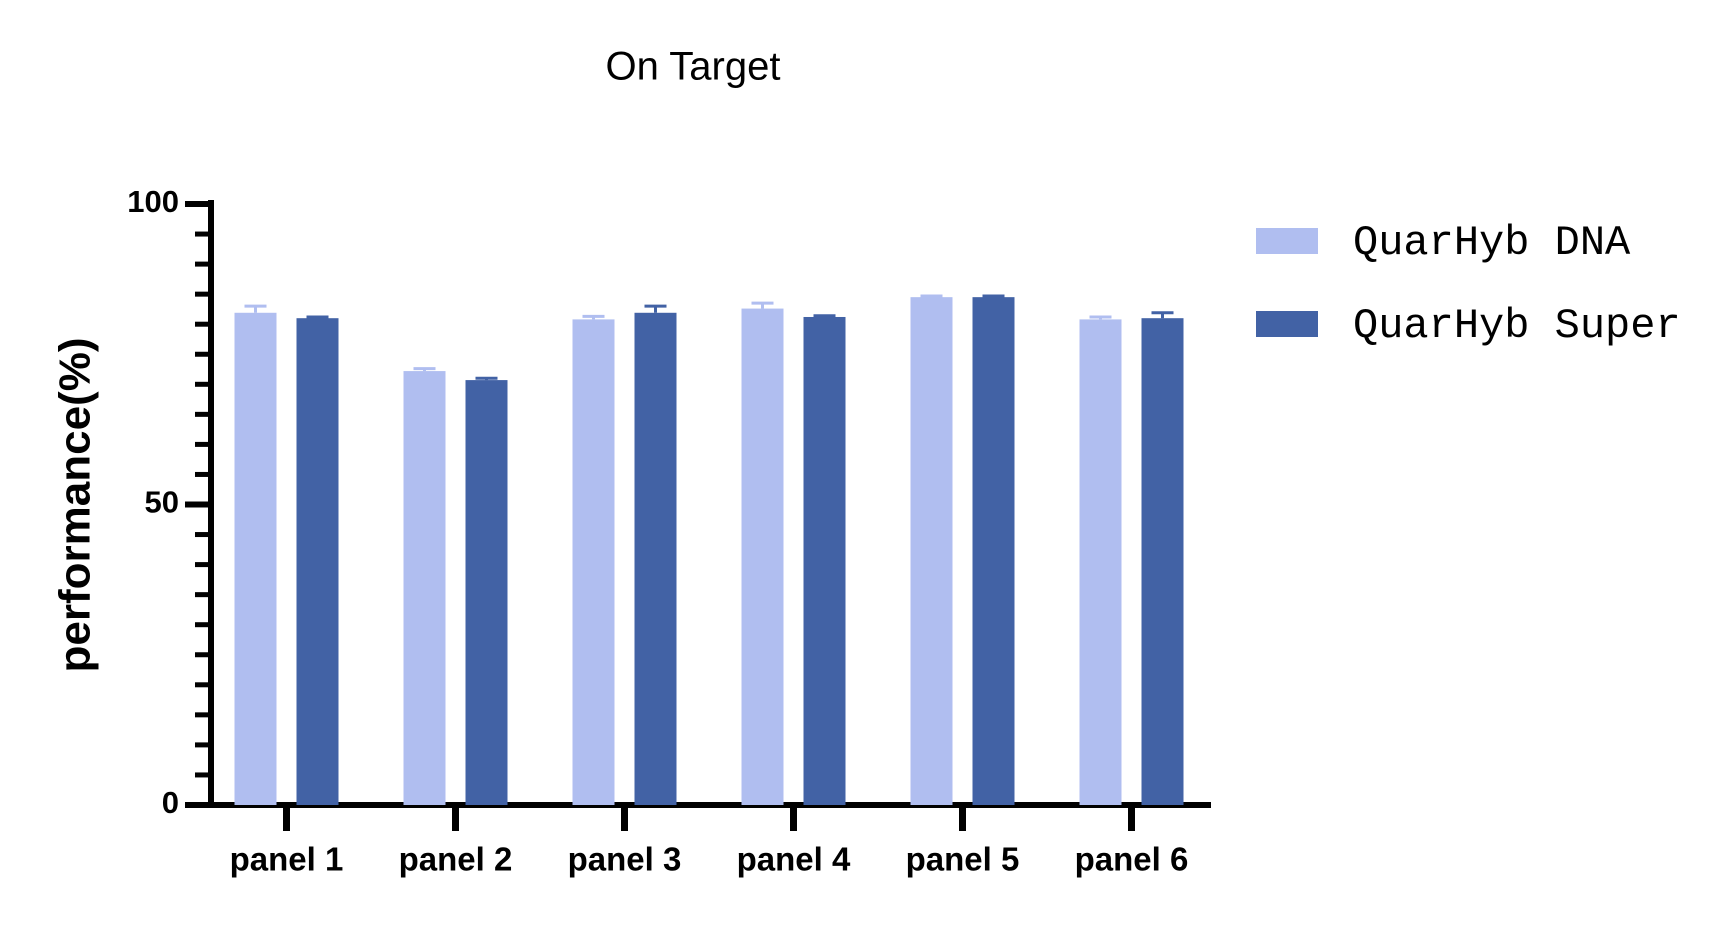 This screenshot has height=935, width=1716. Describe the element at coordinates (170, 802) in the screenshot. I see `y-tick-label: 0` at that location.